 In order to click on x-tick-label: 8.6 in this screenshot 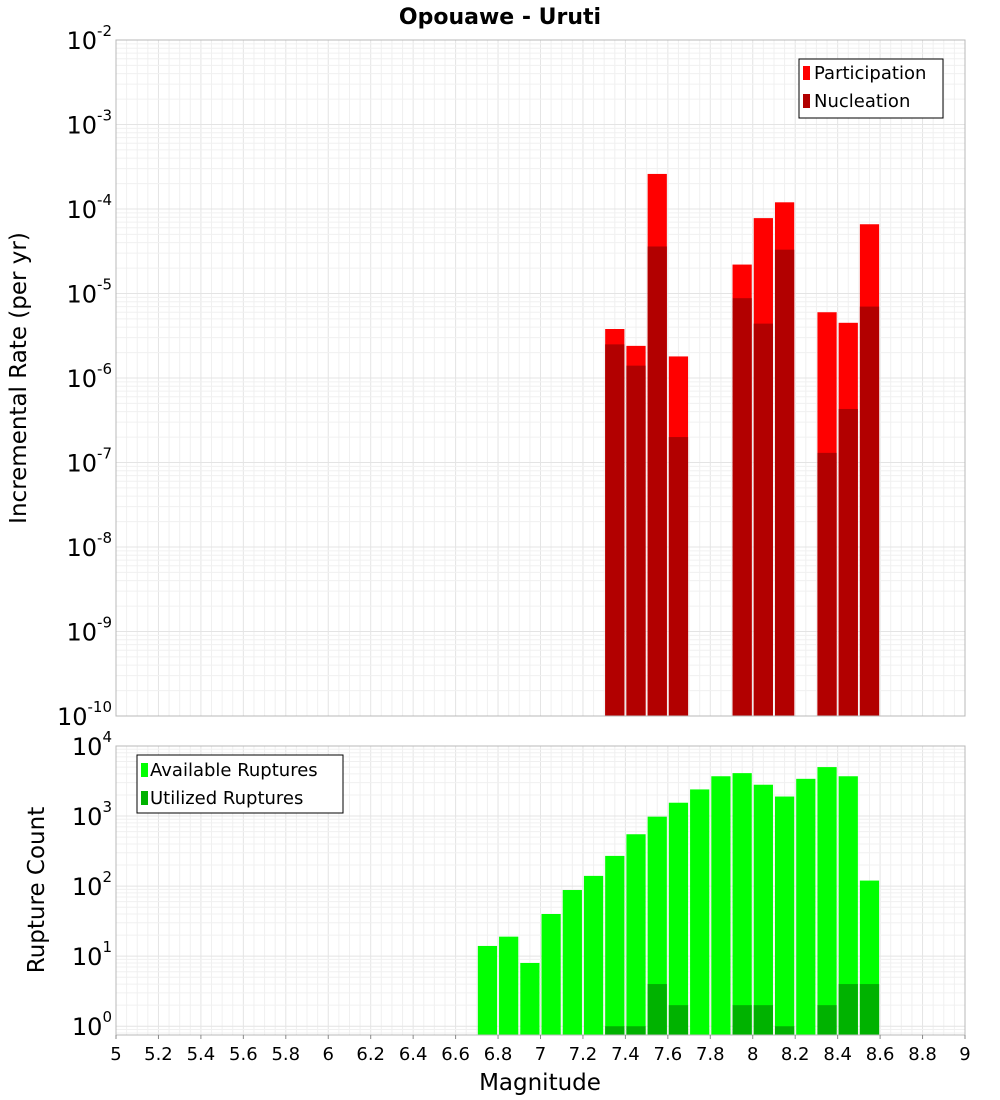, I will do `click(880, 1054)`.